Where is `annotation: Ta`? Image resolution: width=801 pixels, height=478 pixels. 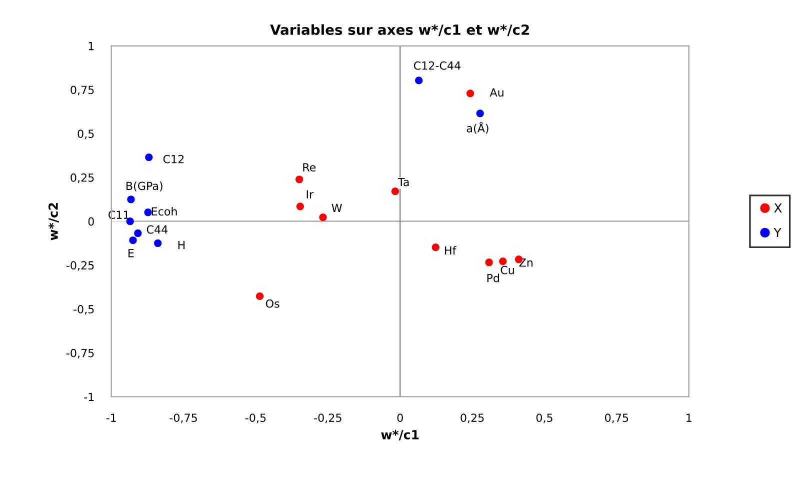 annotation: Ta is located at coordinates (403, 182).